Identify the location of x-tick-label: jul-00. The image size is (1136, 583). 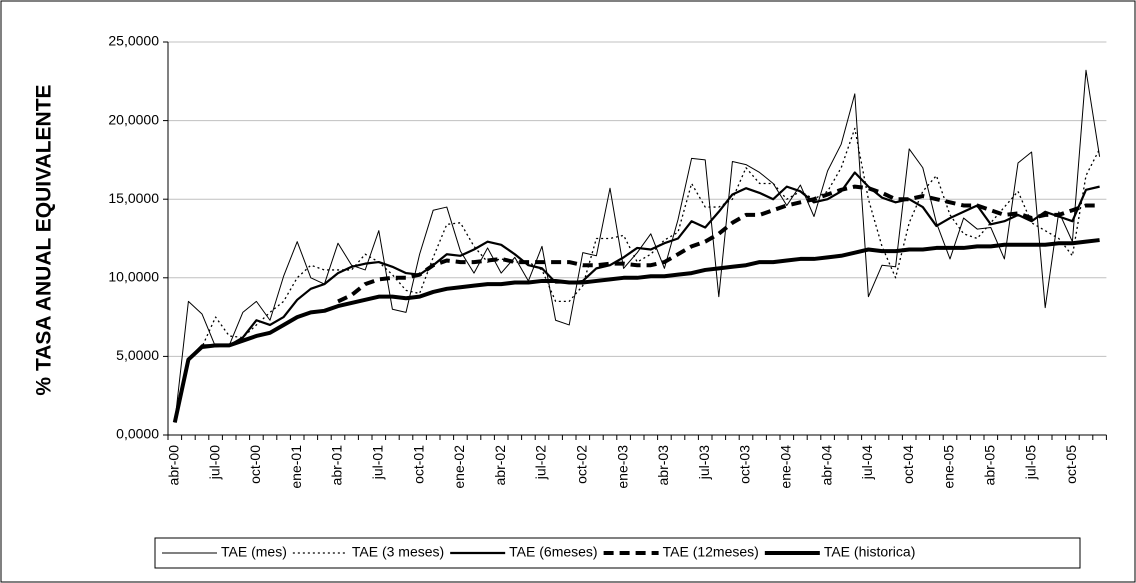
(214, 462).